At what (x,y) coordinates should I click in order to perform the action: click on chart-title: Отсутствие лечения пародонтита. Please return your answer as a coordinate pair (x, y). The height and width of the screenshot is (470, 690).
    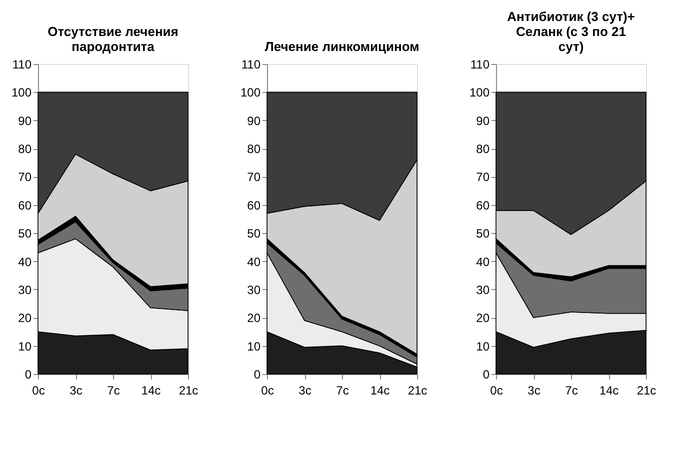
    Looking at the image, I should click on (113, 39).